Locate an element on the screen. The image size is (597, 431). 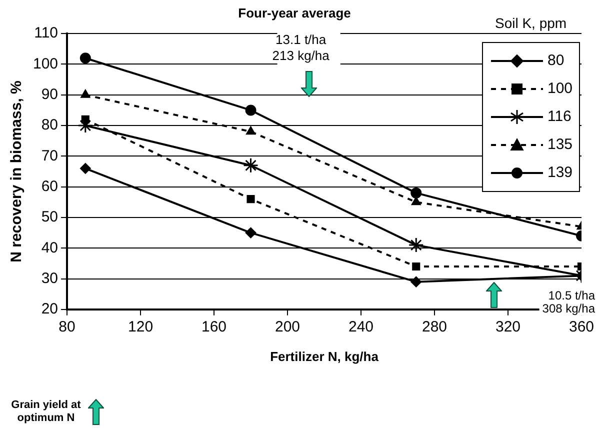
x-tick-label: 120 is located at coordinates (141, 327).